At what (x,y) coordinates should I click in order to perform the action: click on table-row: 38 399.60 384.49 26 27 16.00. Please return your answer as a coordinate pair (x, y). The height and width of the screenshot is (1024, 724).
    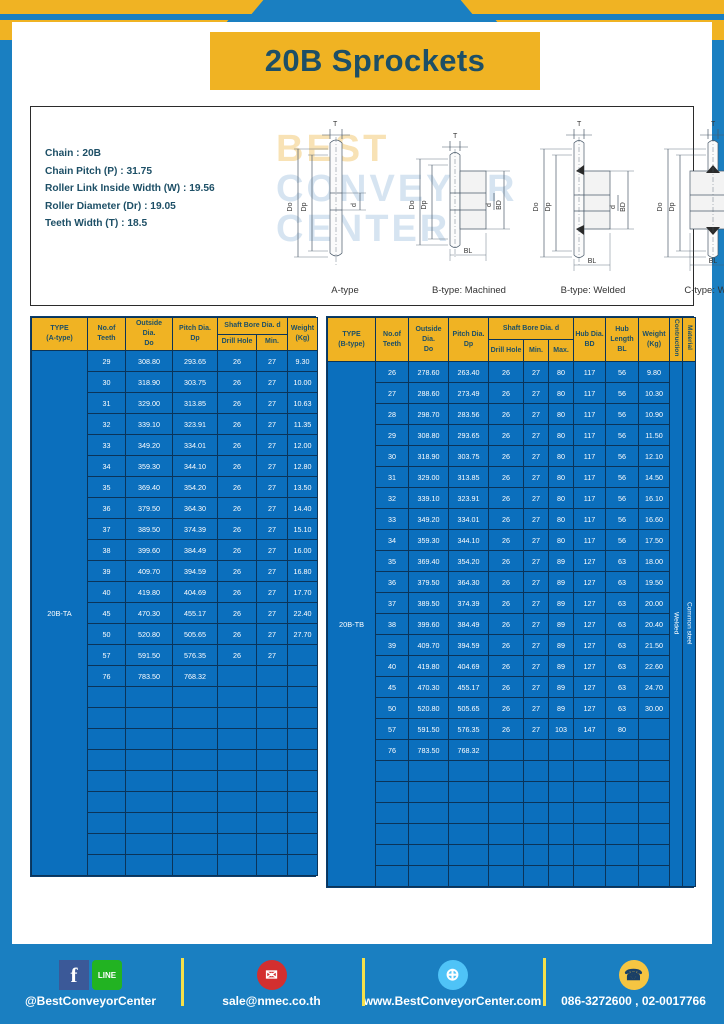
    Looking at the image, I should click on (175, 550).